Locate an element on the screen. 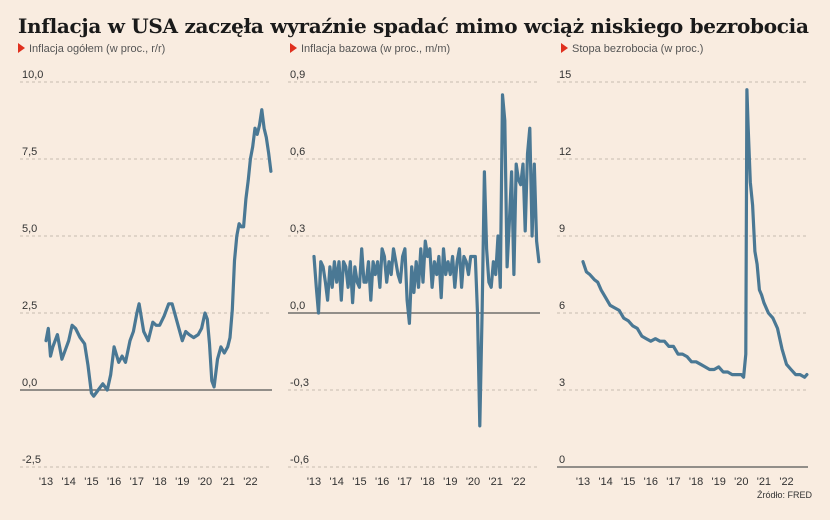  panel-1-y-tick-label: -2,5 is located at coordinates (31, 460).